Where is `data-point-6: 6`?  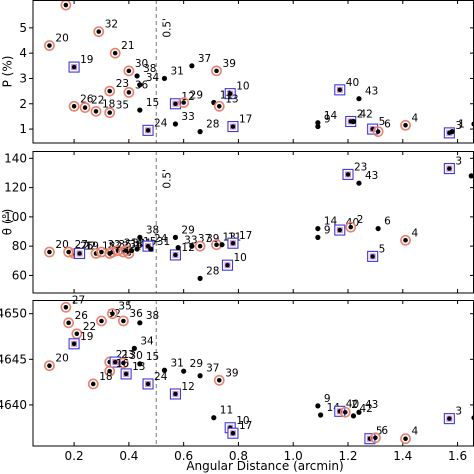
data-point-6: 6 is located at coordinates (378, 434).